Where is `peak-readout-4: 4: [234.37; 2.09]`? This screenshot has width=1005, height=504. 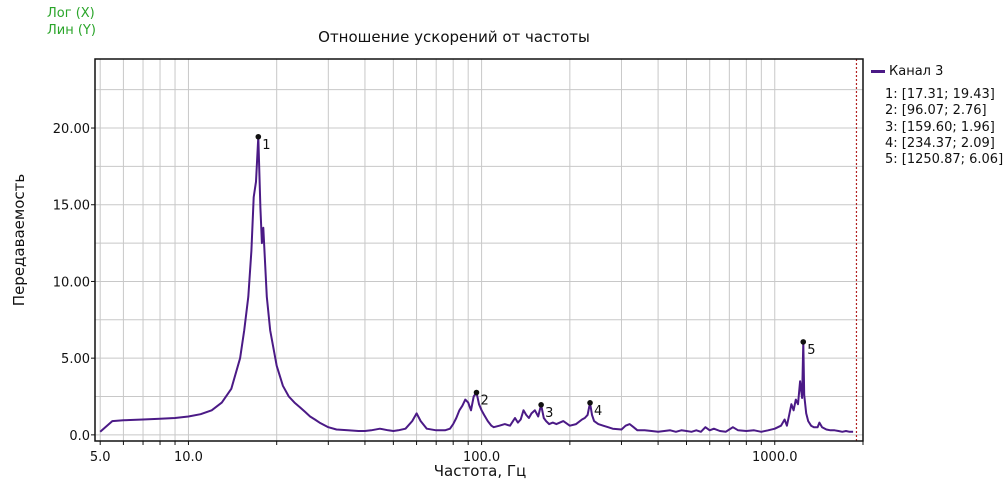
peak-readout-4: 4: [234.37; 2.09] is located at coordinates (940, 143).